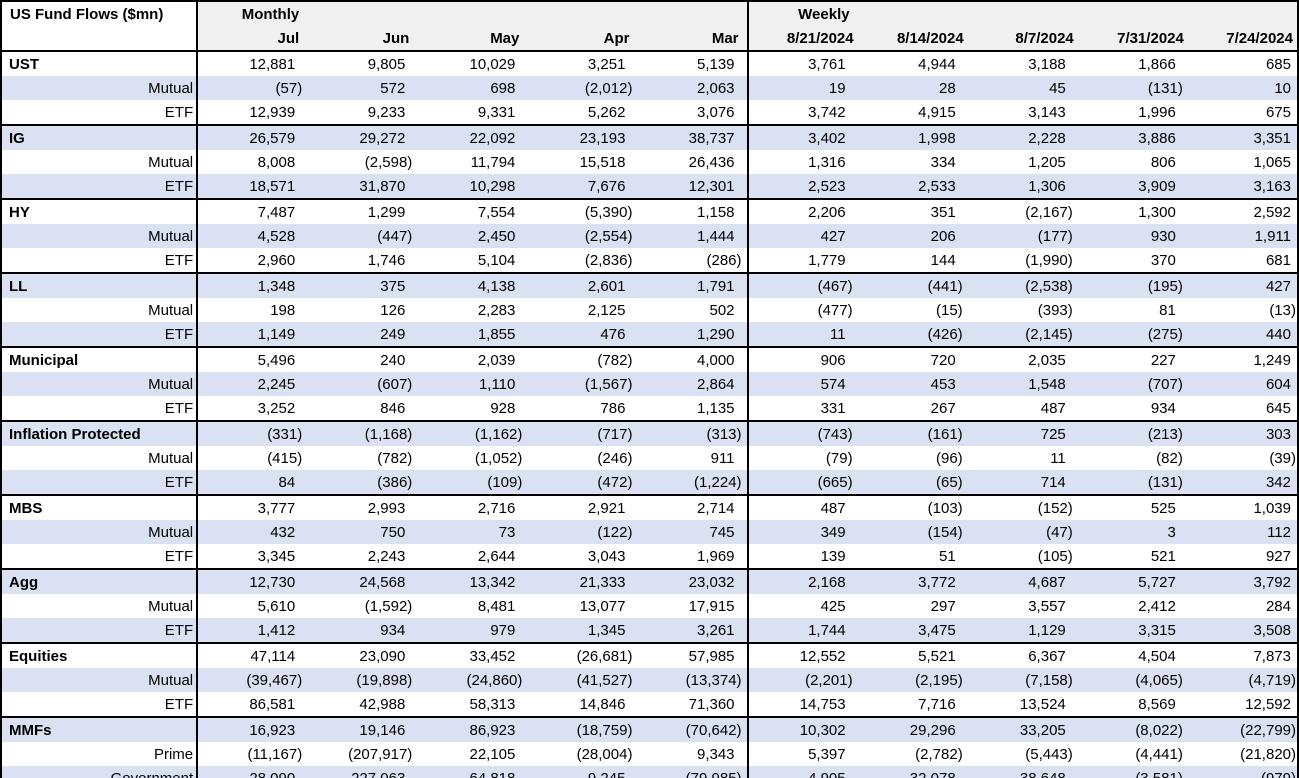 The height and width of the screenshot is (778, 1299). I want to click on value-cell: 786, so click(582, 408).